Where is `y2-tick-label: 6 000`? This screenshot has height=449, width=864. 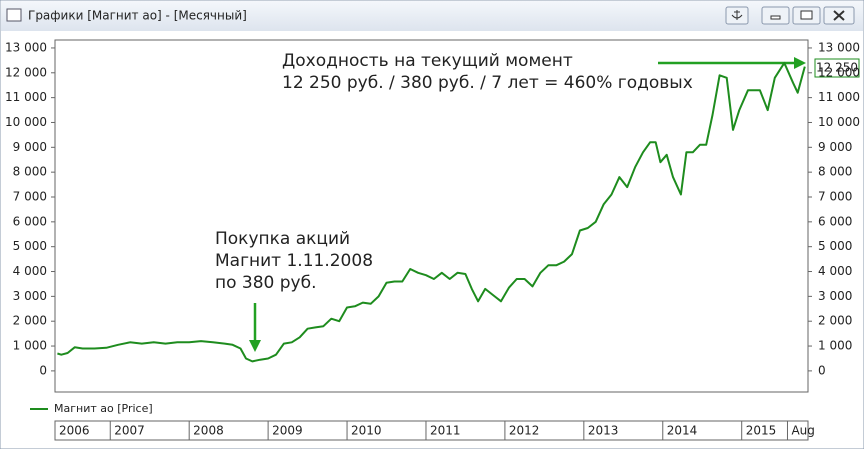
y2-tick-label: 6 000 is located at coordinates (835, 221).